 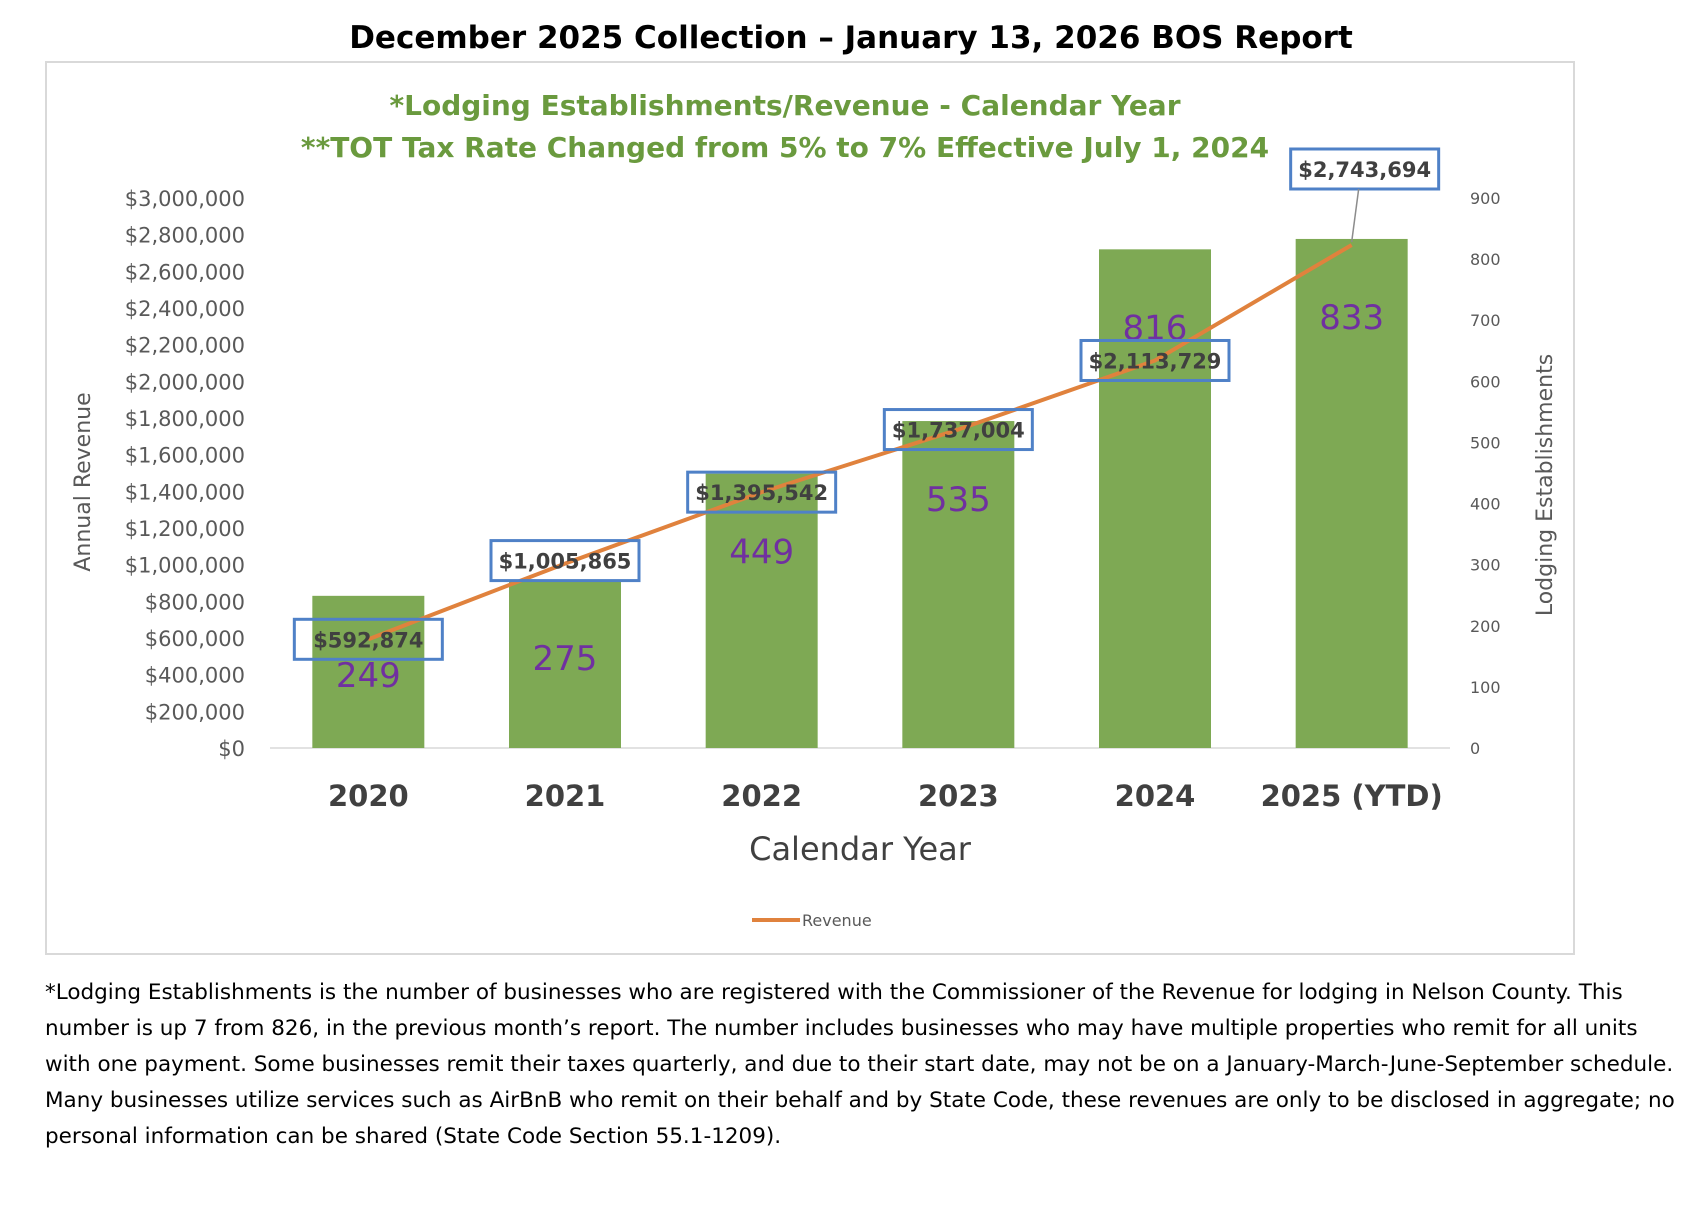 I want to click on y-tick-label: $200,000, so click(x=195, y=712).